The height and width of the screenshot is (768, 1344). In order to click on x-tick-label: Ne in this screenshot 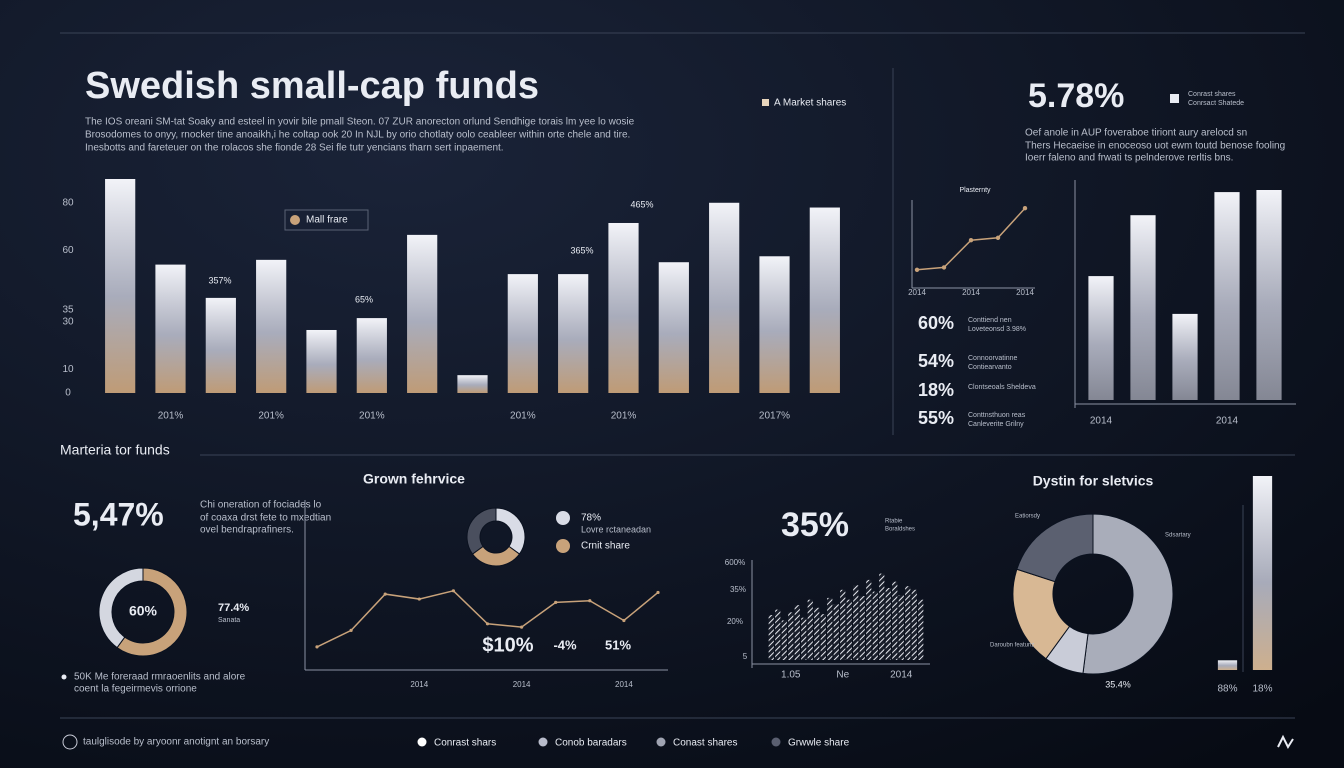, I will do `click(842, 675)`.